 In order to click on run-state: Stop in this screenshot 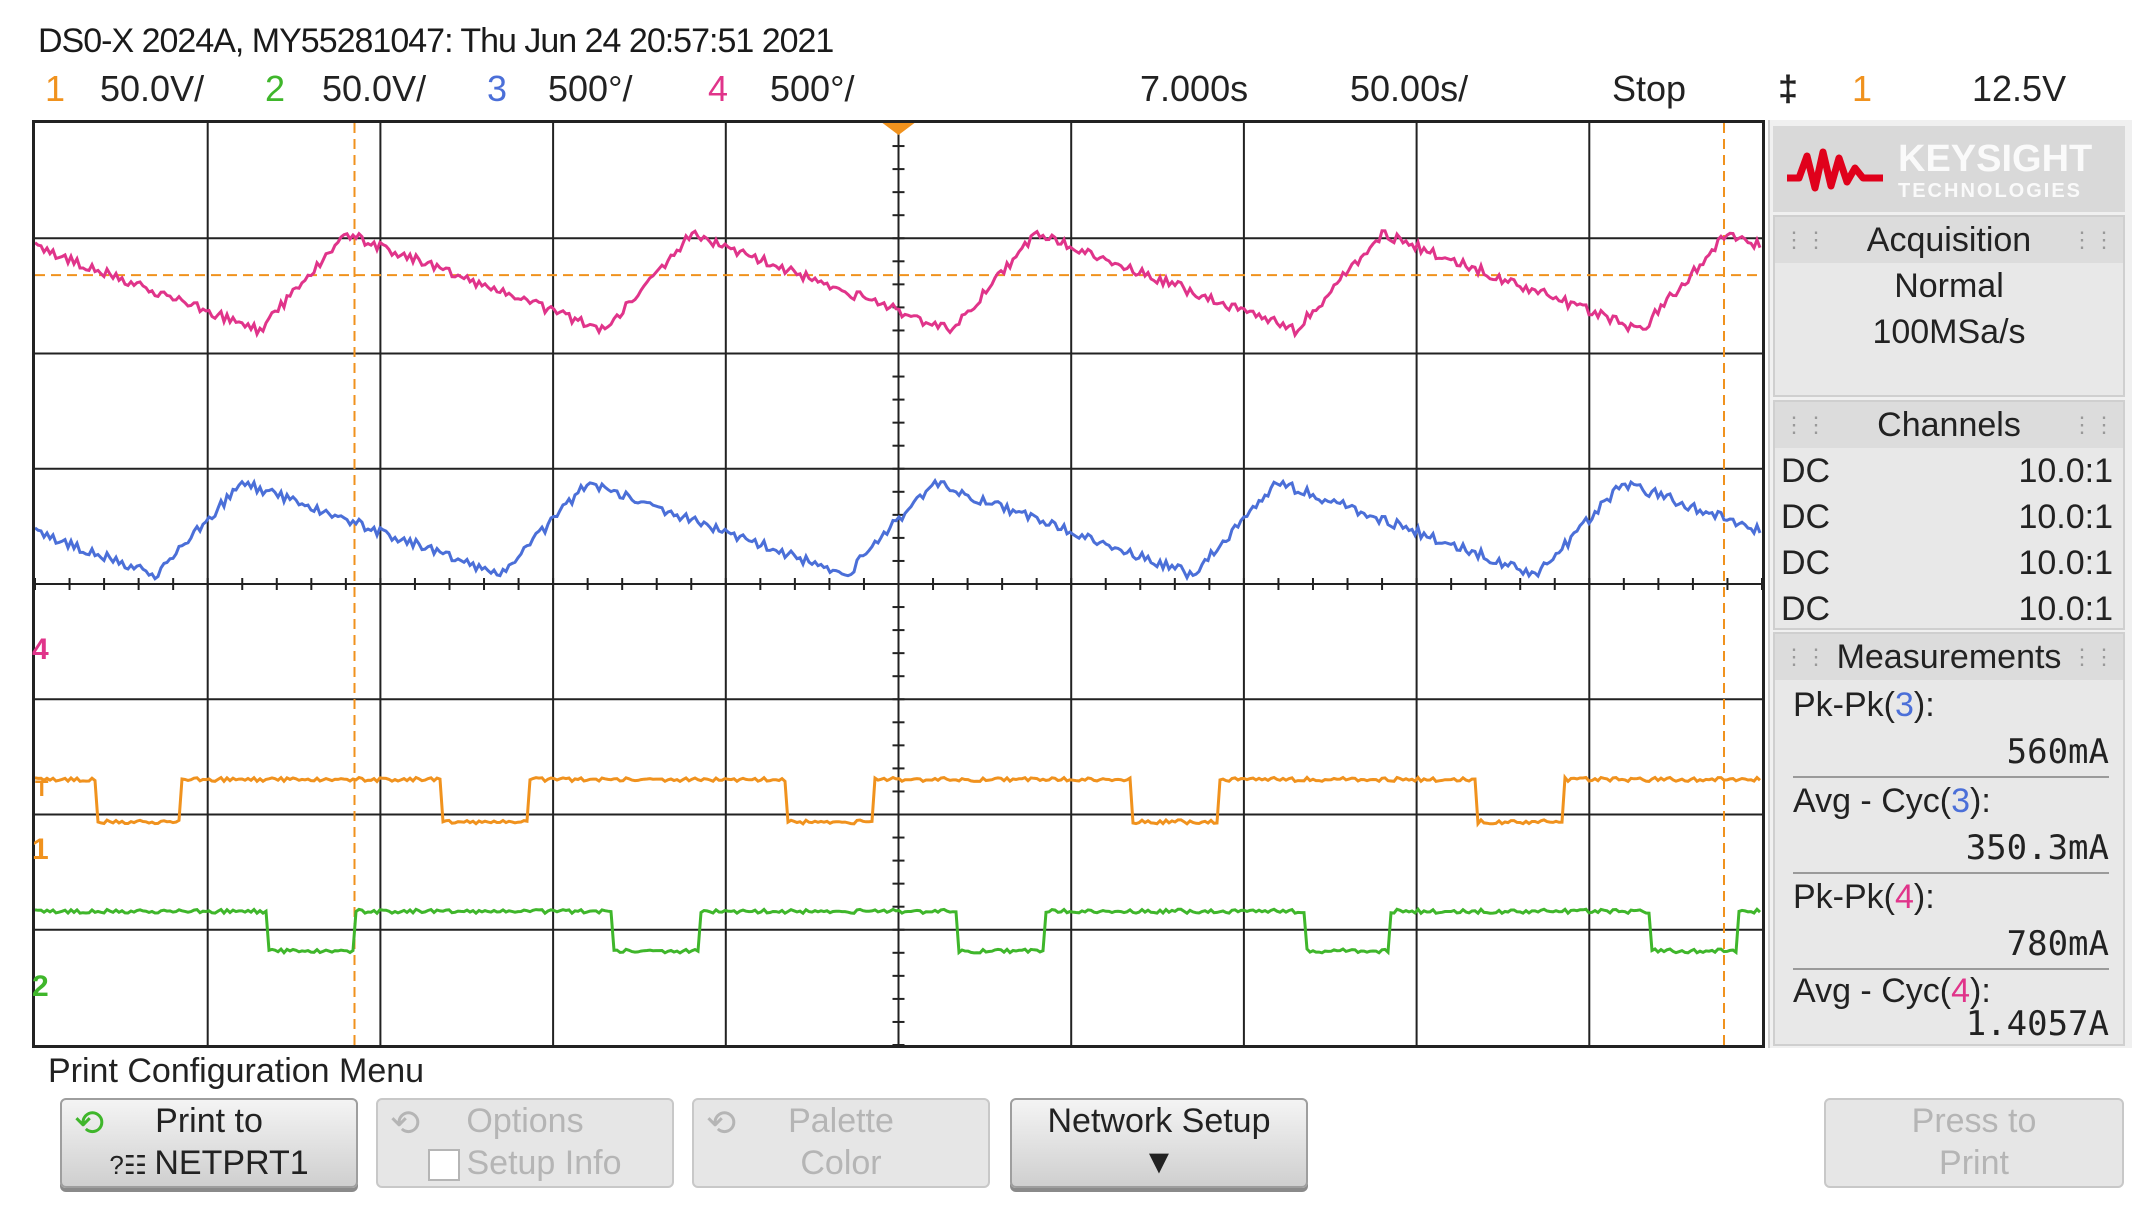, I will do `click(1649, 88)`.